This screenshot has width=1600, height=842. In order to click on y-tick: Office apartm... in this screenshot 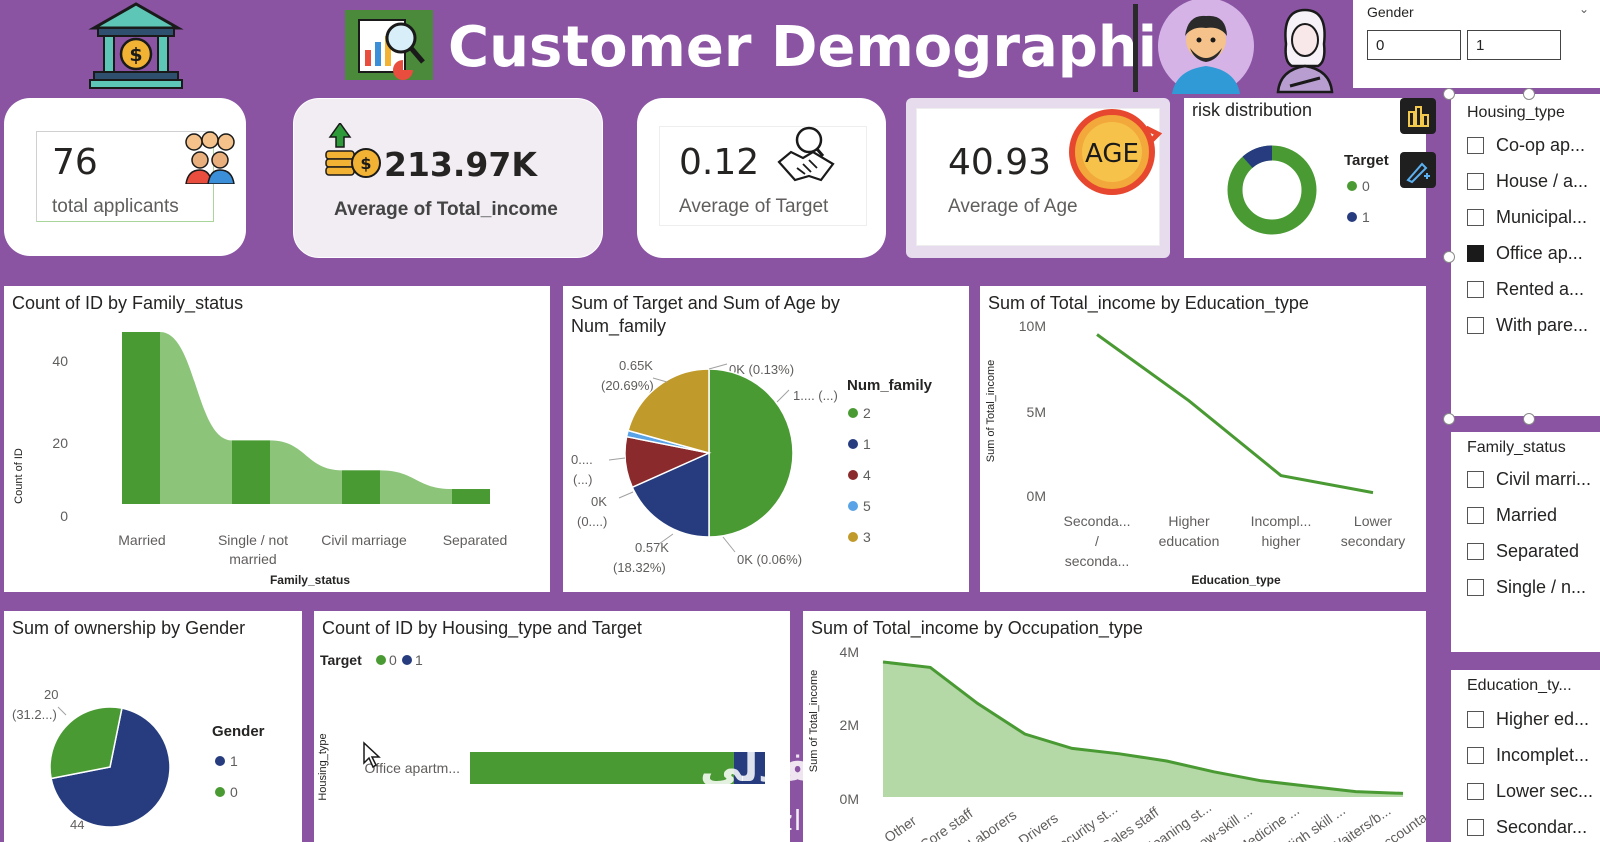, I will do `click(412, 768)`.